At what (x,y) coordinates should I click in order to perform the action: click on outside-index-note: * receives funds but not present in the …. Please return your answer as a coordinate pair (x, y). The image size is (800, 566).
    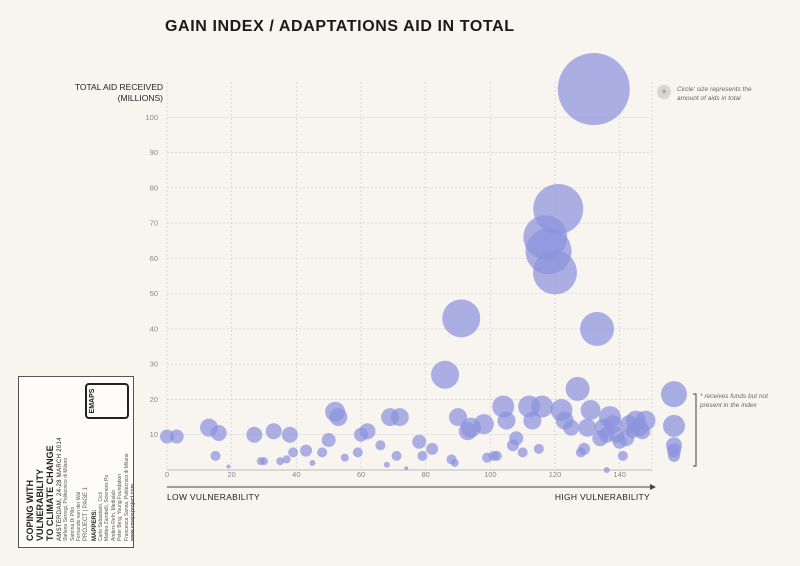
    Looking at the image, I should click on (731, 430).